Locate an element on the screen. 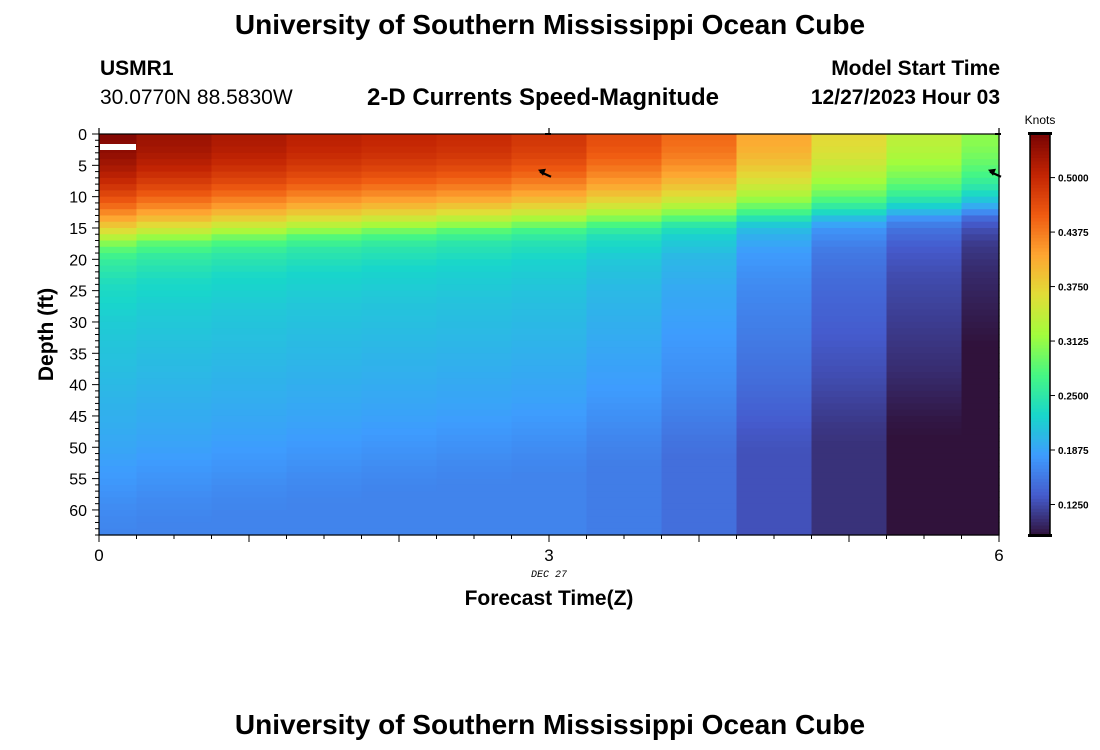  y-tick-label: 20 is located at coordinates (78, 260).